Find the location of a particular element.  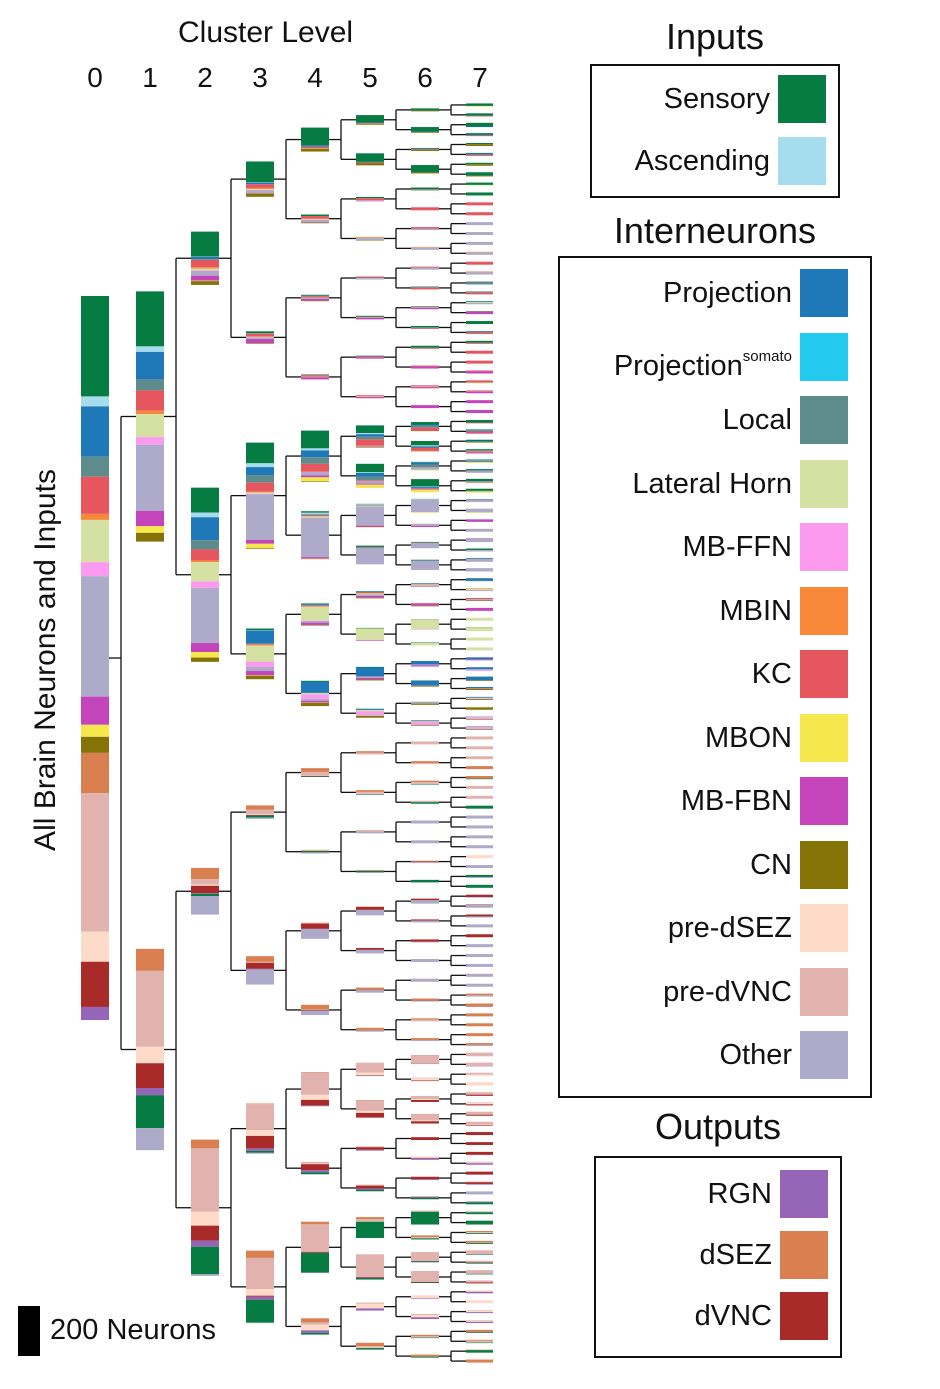

bar-segment-mbin is located at coordinates (370, 593).